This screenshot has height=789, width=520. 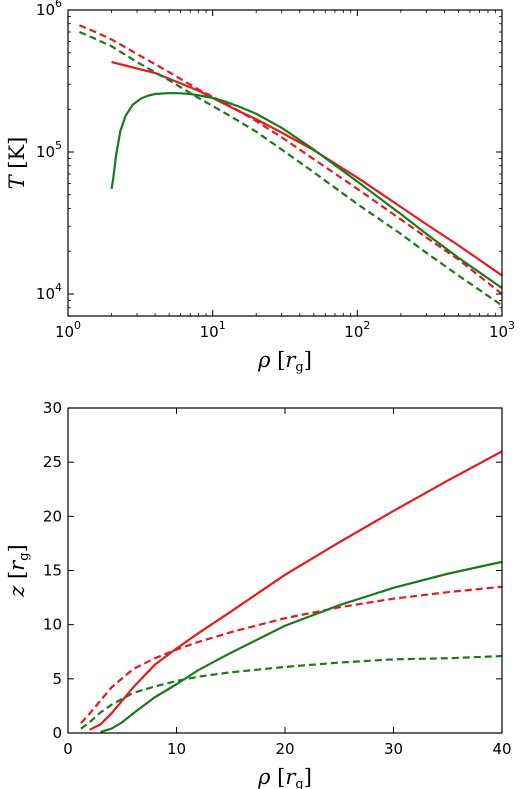 I want to click on height-x-axis-label: ρ [rg], so click(x=284, y=777).